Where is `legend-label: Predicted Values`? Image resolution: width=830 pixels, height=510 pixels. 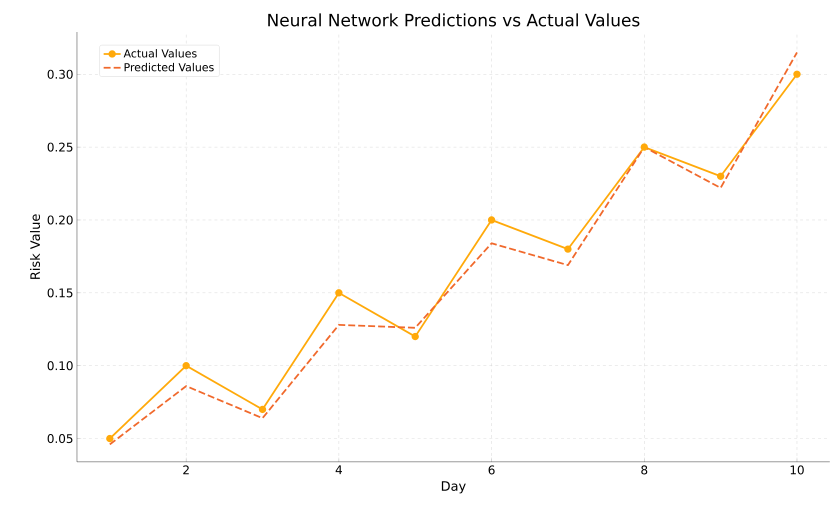
legend-label: Predicted Values is located at coordinates (169, 67).